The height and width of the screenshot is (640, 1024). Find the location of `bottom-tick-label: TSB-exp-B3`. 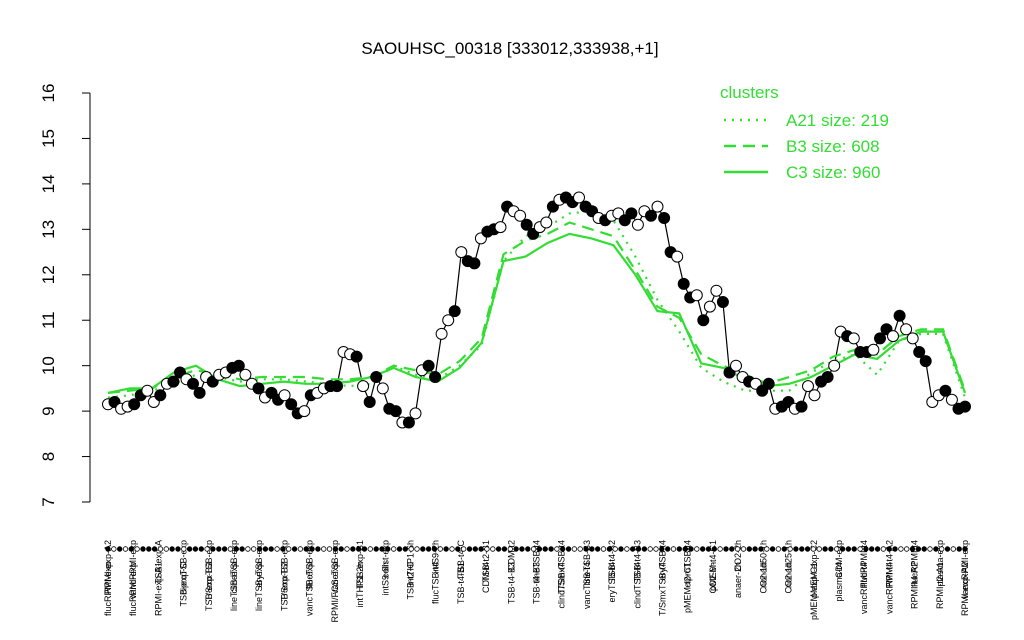

bottom-tick-label: TSB-exp-B3 is located at coordinates (209, 586).